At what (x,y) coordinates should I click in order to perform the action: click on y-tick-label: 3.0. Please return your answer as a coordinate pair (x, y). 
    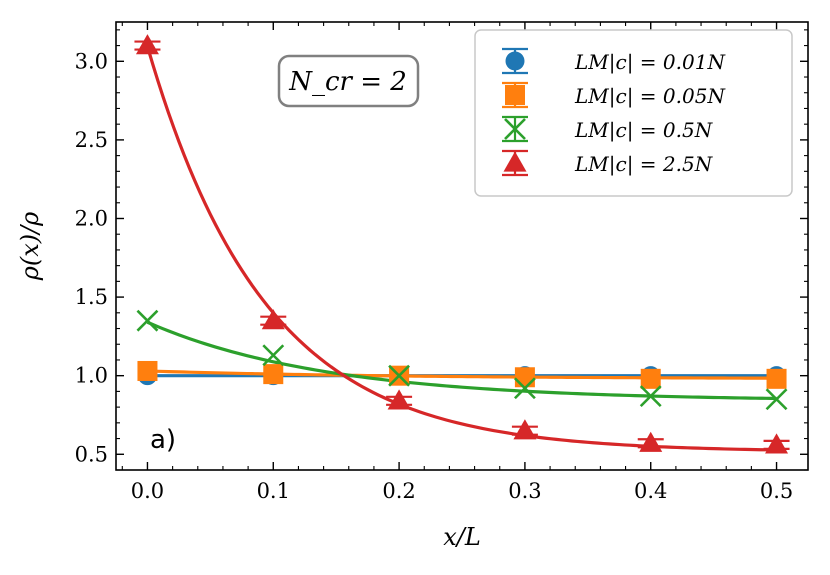
    Looking at the image, I should click on (91, 61).